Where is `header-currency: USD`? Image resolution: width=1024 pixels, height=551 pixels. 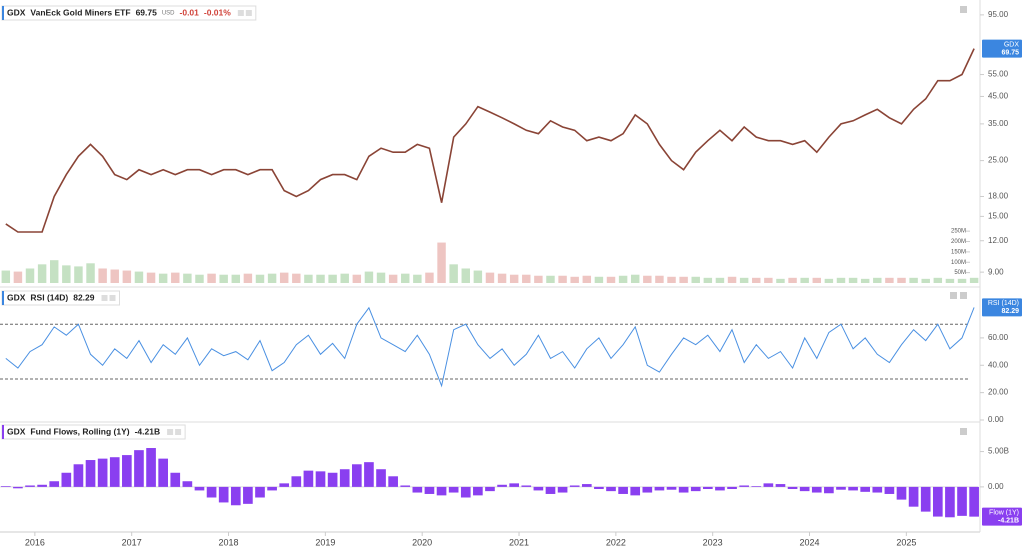 header-currency: USD is located at coordinates (168, 14).